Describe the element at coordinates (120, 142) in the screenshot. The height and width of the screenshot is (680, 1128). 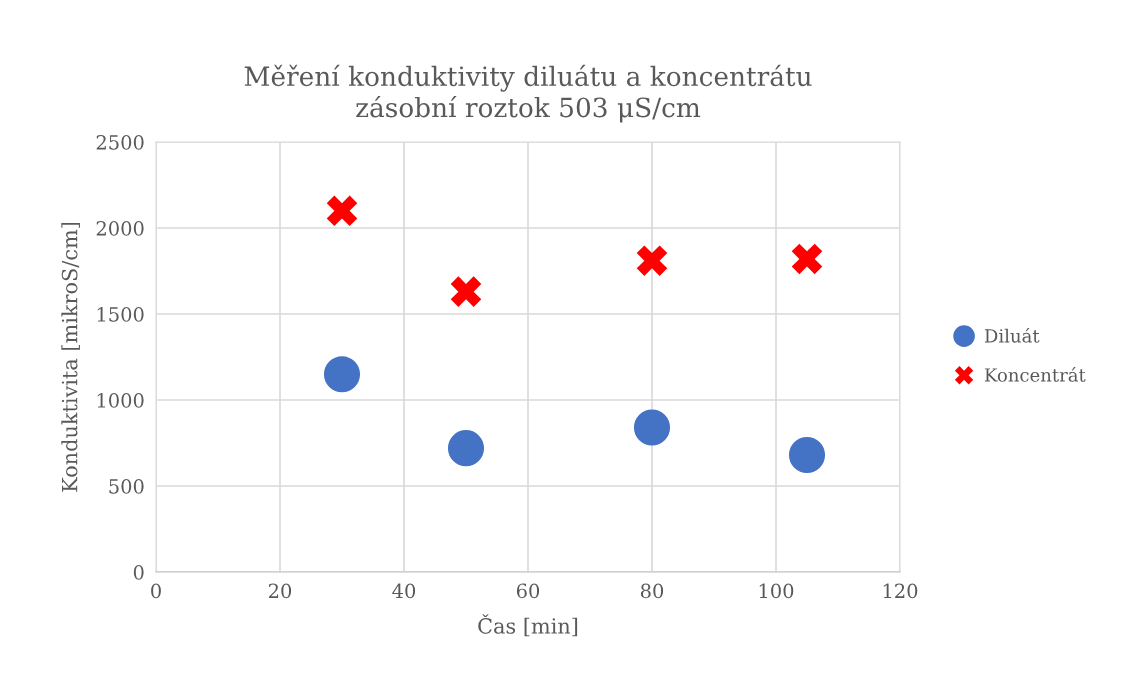
I see `y-tick-label: 2500` at that location.